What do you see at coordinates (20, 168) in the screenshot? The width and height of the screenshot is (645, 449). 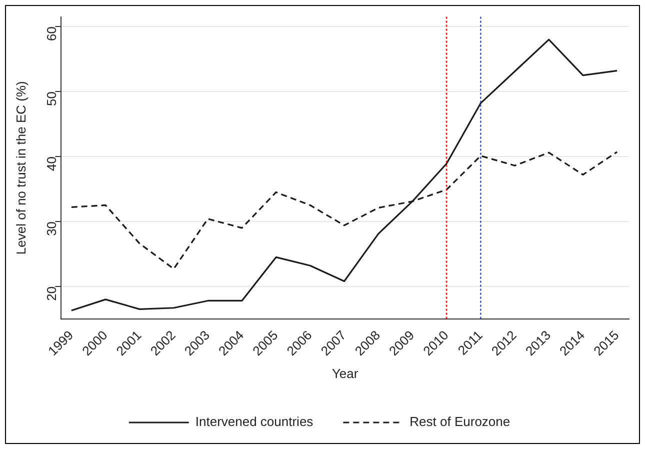 I see `y-axis-title: Level of no trust in the EC (%)` at bounding box center [20, 168].